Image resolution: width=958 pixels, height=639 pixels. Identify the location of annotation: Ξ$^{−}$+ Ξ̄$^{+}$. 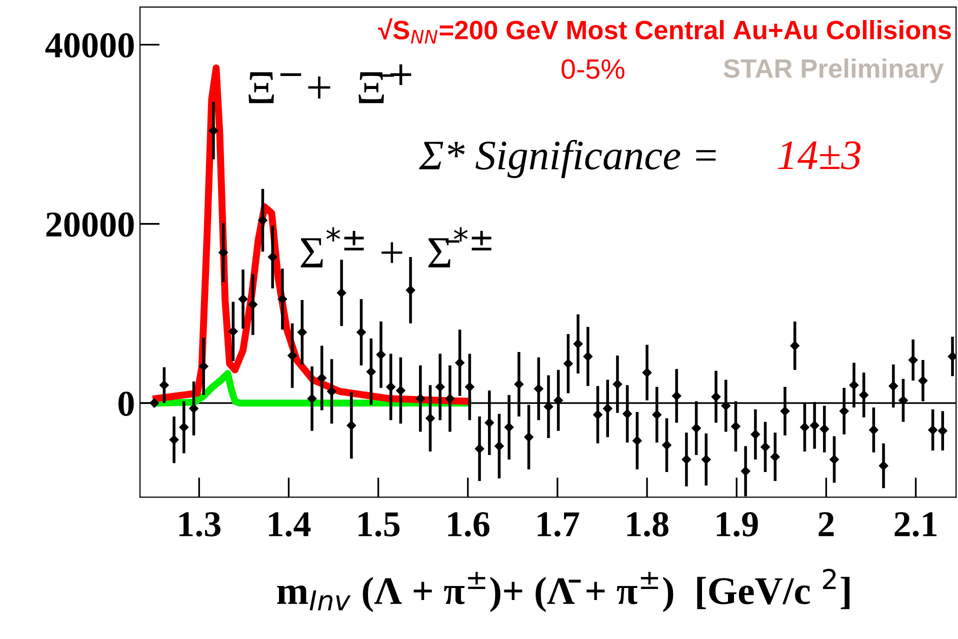
(330, 84).